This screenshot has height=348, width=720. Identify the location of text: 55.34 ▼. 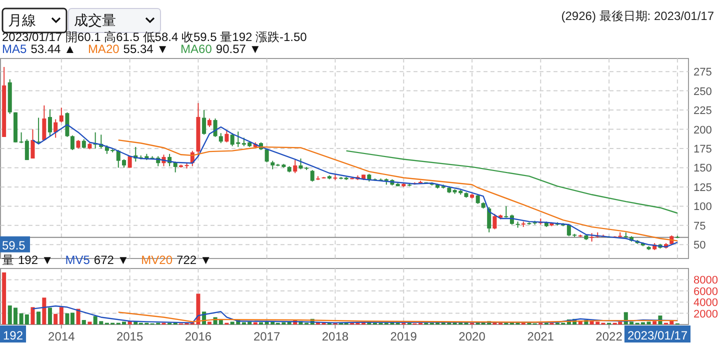
(146, 49).